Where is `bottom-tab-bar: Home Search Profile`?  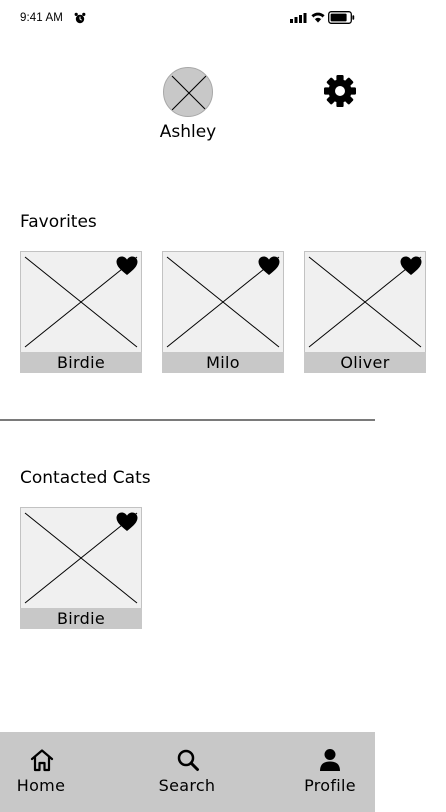 bottom-tab-bar: Home Search Profile is located at coordinates (187, 772).